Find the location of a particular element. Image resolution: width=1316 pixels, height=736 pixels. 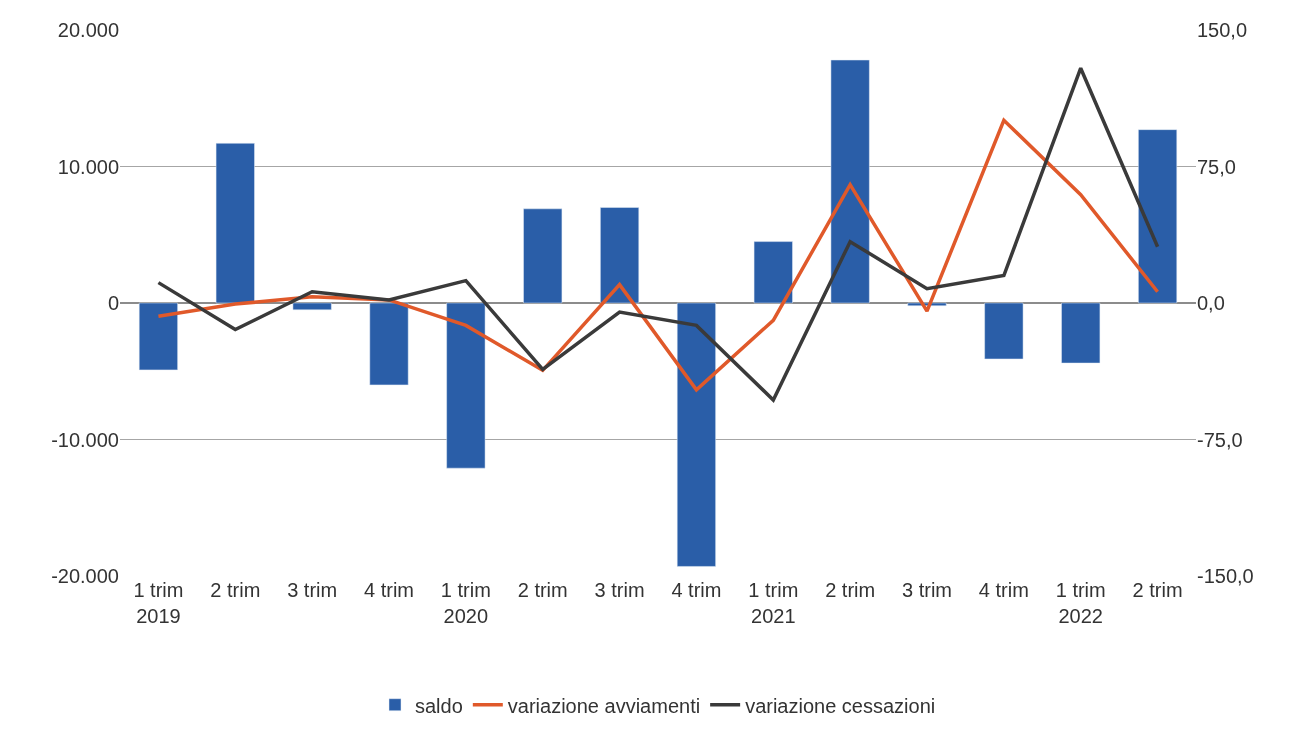

y2-tick-label: -150,0 is located at coordinates (1225, 576).